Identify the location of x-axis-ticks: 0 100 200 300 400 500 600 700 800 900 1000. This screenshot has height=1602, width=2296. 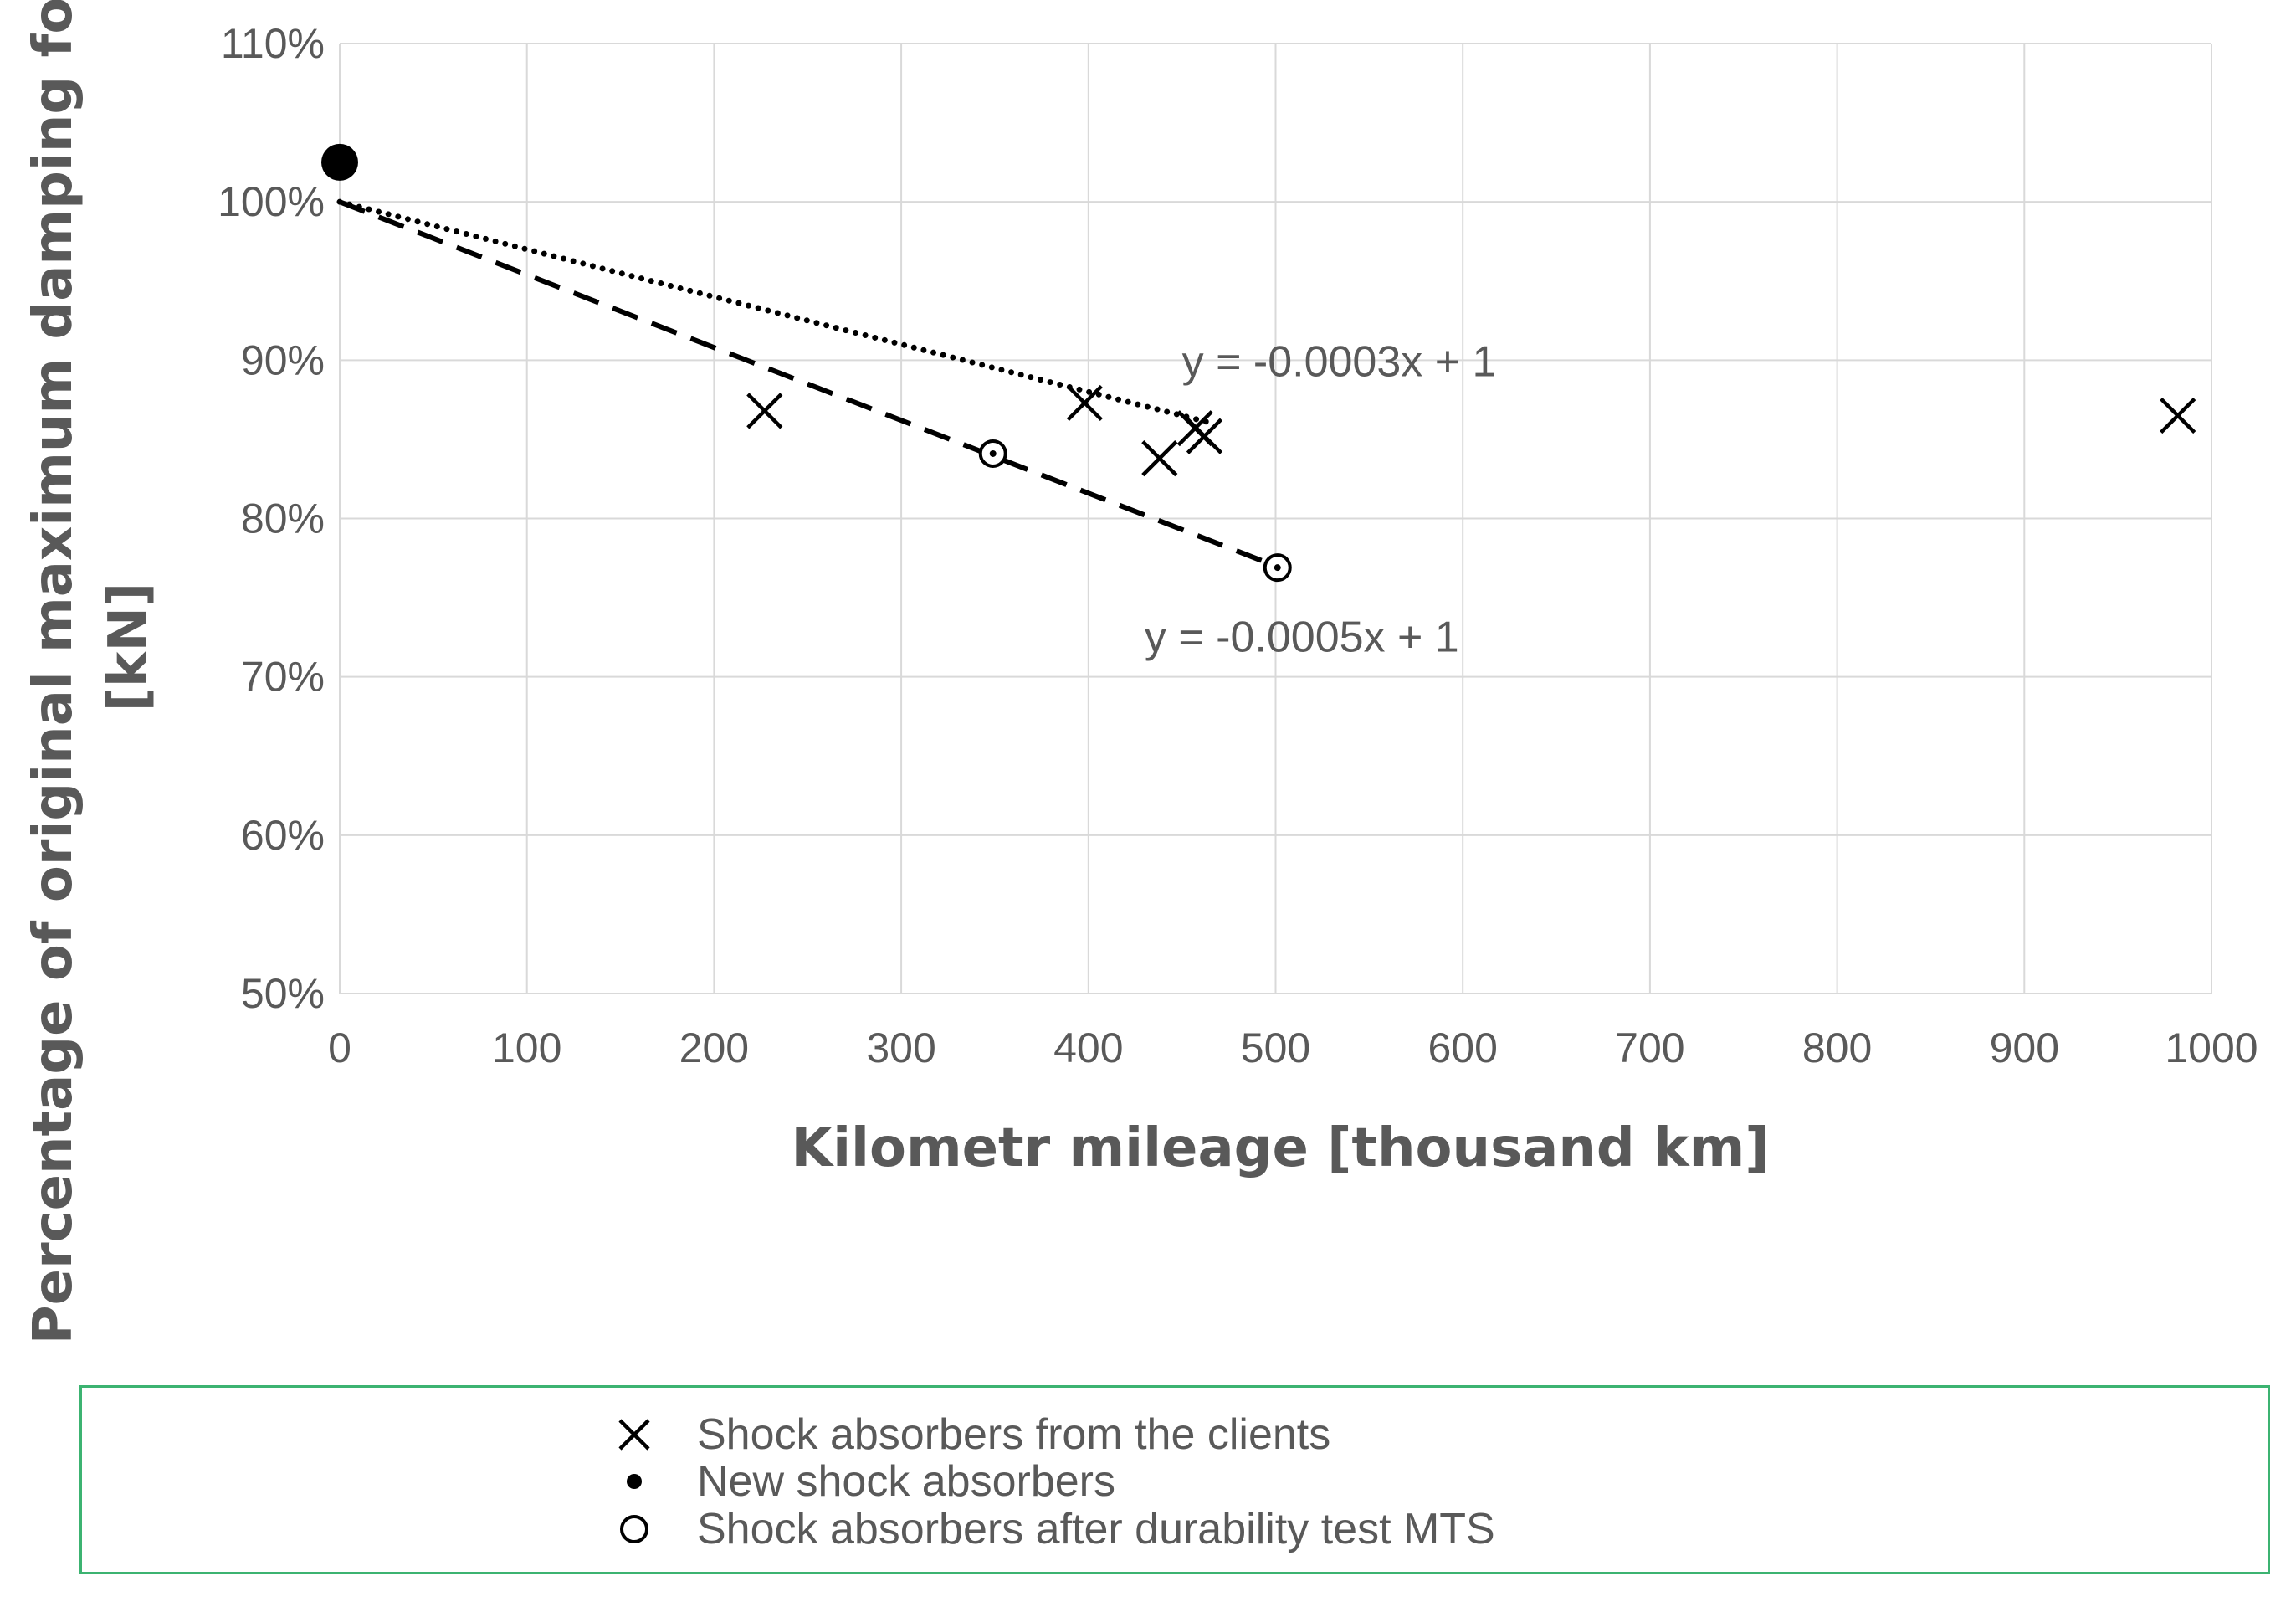
(1293, 1048).